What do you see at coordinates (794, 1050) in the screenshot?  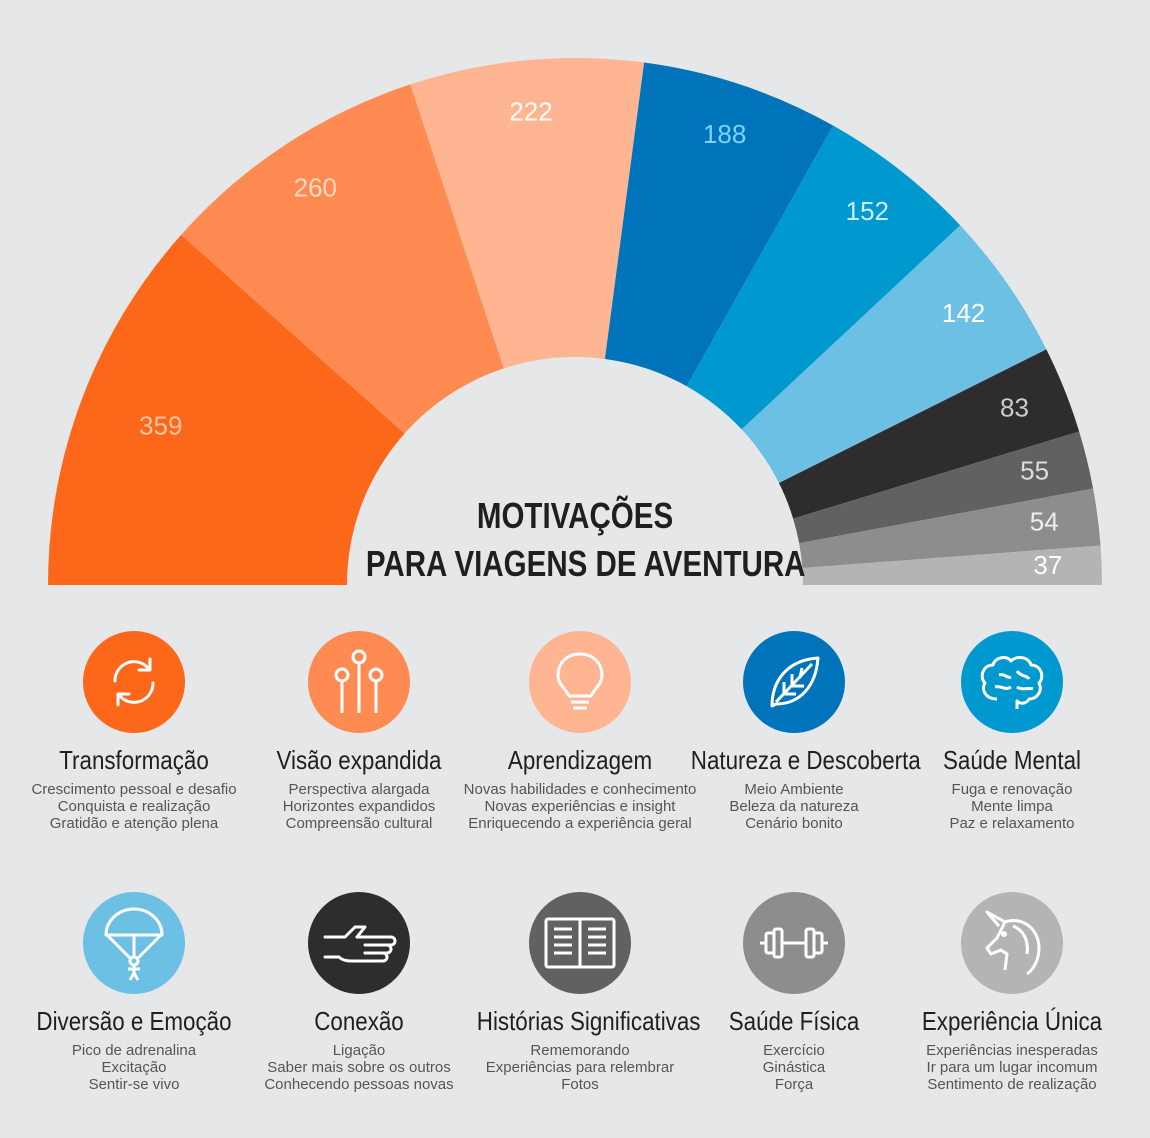 I see `motivation-detail-line: Exercício` at bounding box center [794, 1050].